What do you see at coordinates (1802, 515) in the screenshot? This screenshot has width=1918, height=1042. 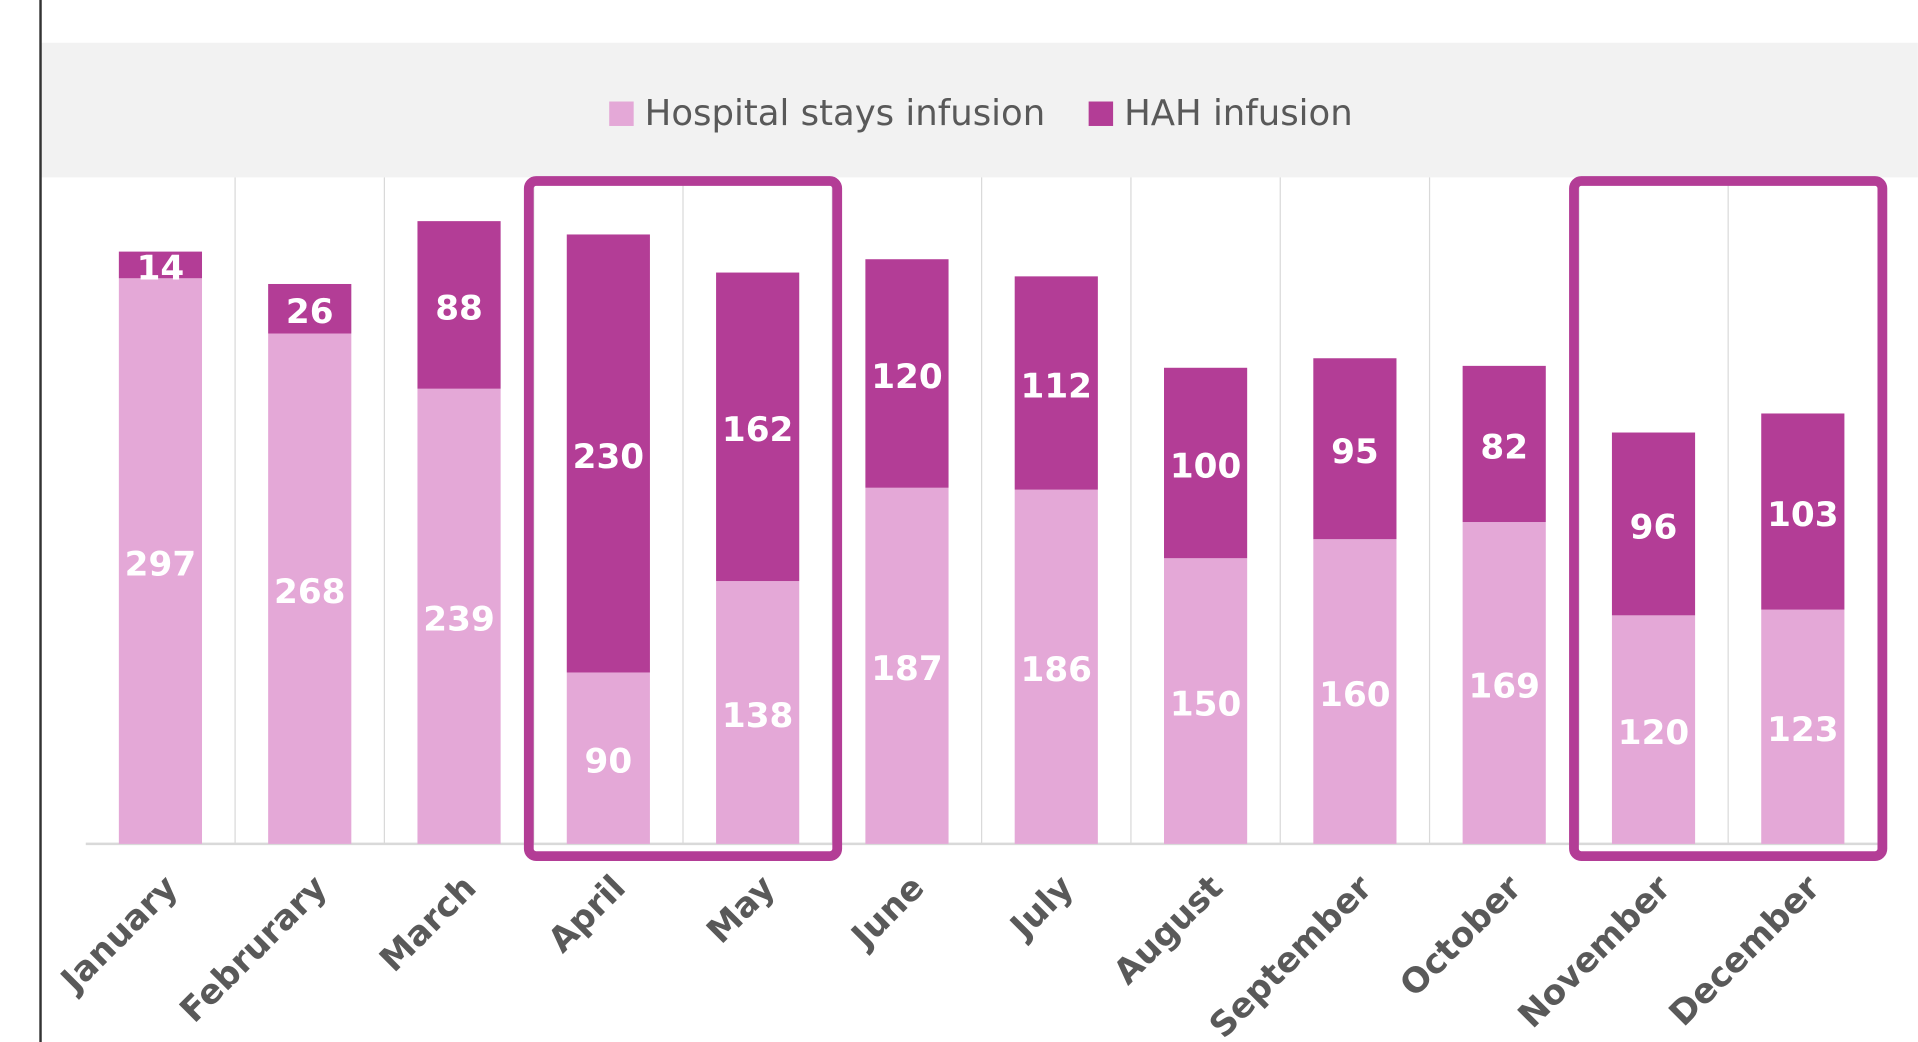 I see `data-label: 103` at bounding box center [1802, 515].